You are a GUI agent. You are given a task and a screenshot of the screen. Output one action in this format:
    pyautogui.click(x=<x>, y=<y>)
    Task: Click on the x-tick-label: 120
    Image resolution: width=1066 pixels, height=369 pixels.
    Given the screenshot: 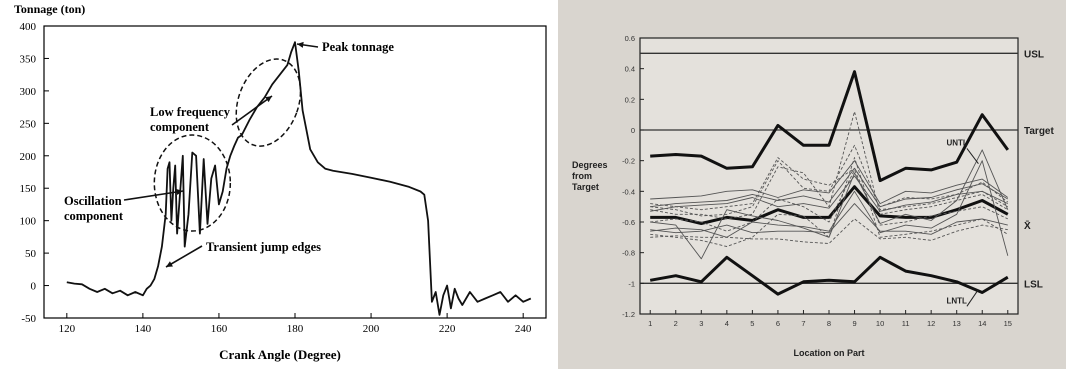 What is the action you would take?
    pyautogui.click(x=67, y=329)
    